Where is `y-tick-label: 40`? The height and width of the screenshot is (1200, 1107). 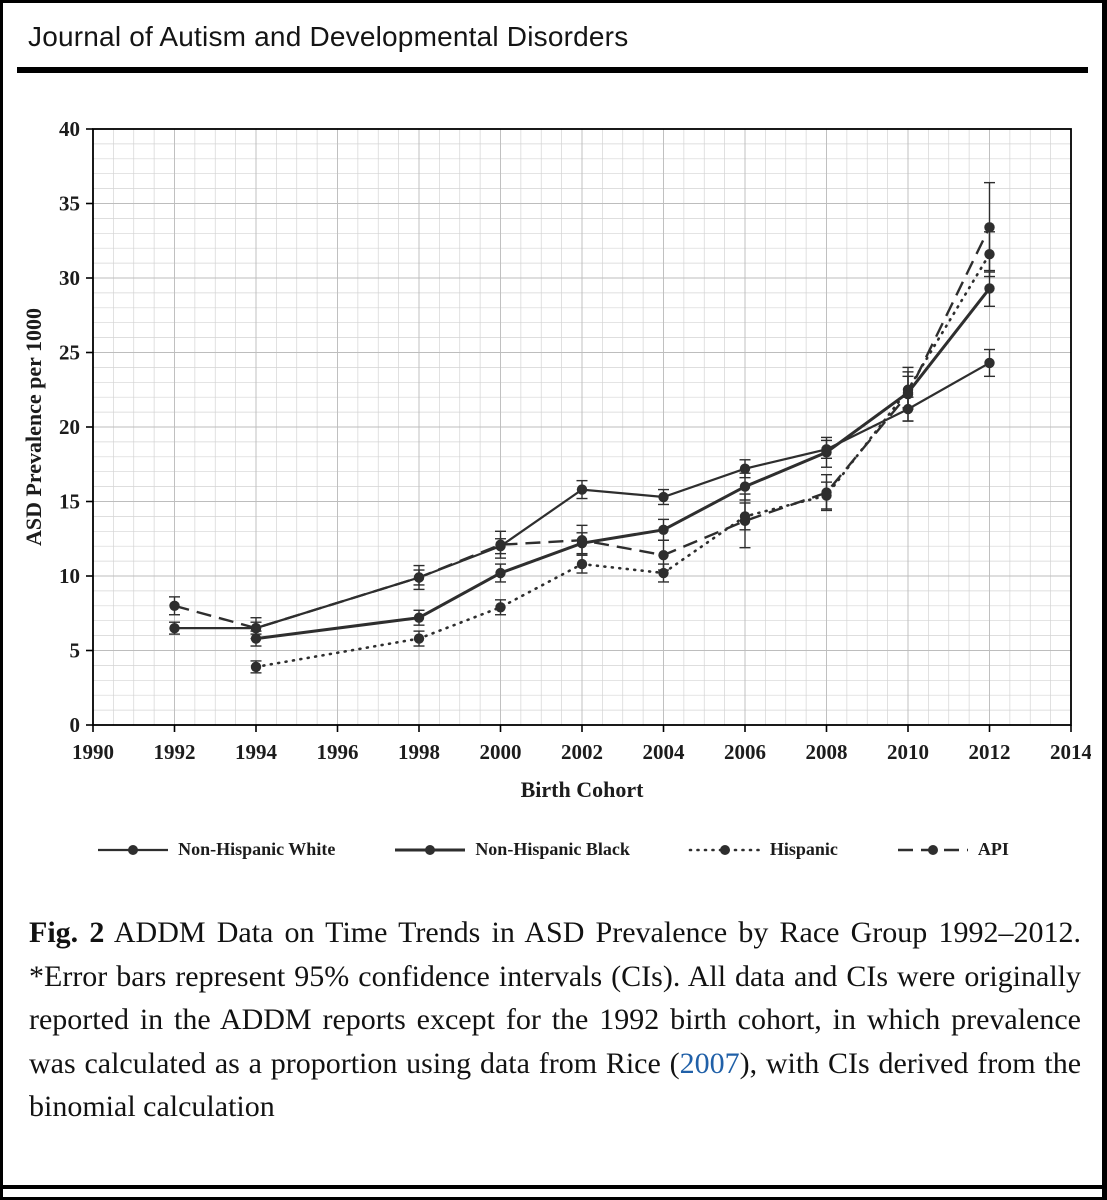
y-tick-label: 40 is located at coordinates (69, 129).